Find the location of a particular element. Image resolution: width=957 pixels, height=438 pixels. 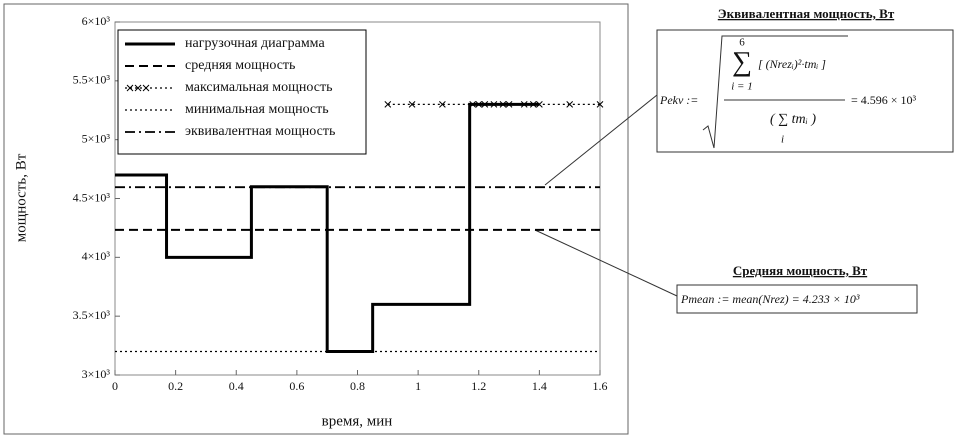

x-tick-label: 0.2 is located at coordinates (175, 386).